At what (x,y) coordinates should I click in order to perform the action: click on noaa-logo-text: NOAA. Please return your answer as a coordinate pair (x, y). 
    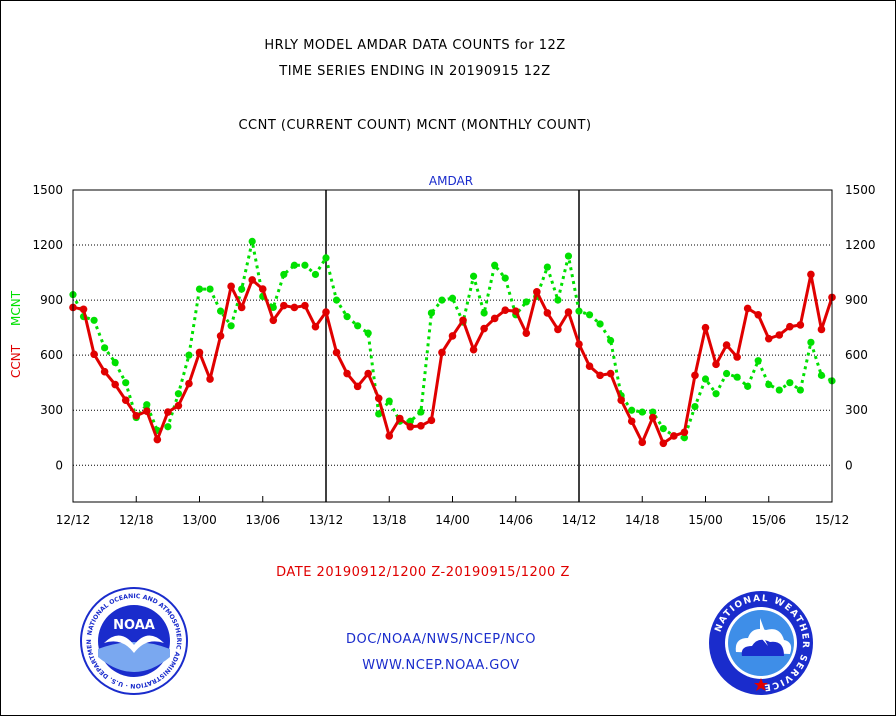
    Looking at the image, I should click on (134, 625).